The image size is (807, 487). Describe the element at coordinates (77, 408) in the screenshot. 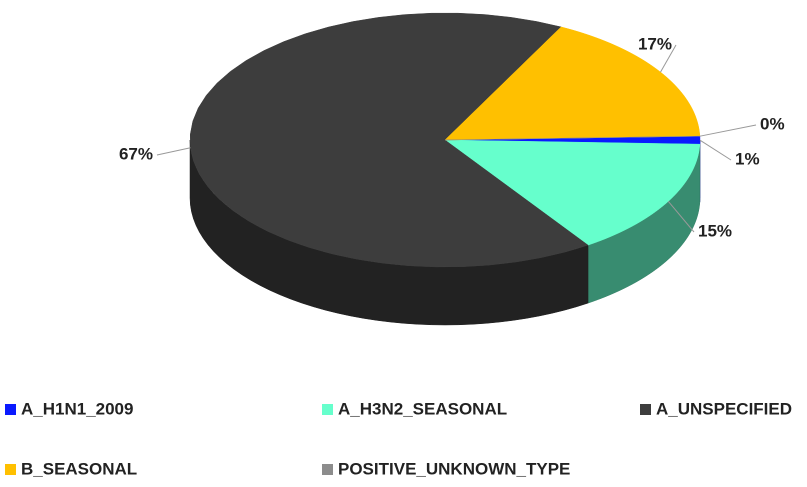

I see `legend-label: A_H1N1_2009` at that location.